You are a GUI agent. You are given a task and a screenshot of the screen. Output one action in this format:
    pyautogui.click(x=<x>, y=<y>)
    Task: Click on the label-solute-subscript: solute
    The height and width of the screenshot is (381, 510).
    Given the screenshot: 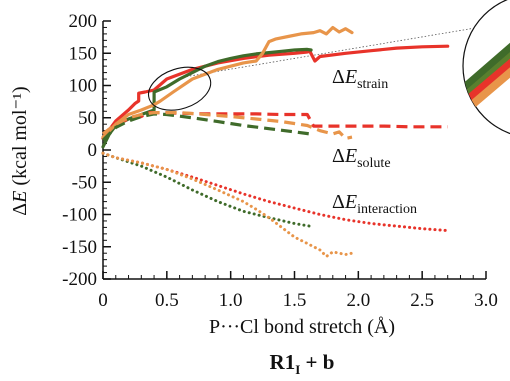 What is the action you would take?
    pyautogui.click(x=373, y=163)
    